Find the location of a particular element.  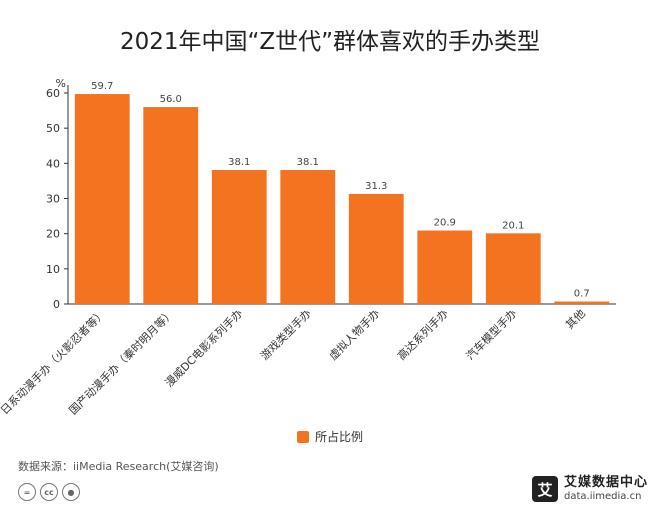

legend-swatch is located at coordinates (302, 436).